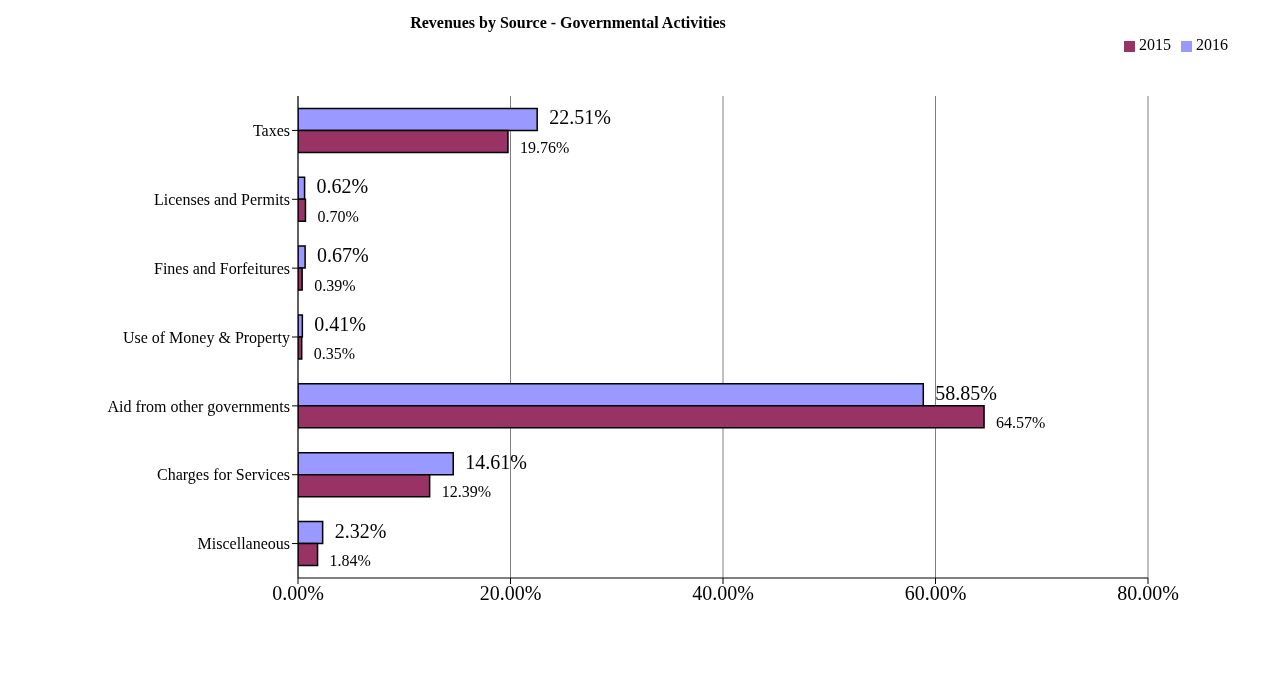  Describe the element at coordinates (966, 392) in the screenshot. I see `data-label: 58.85%` at that location.